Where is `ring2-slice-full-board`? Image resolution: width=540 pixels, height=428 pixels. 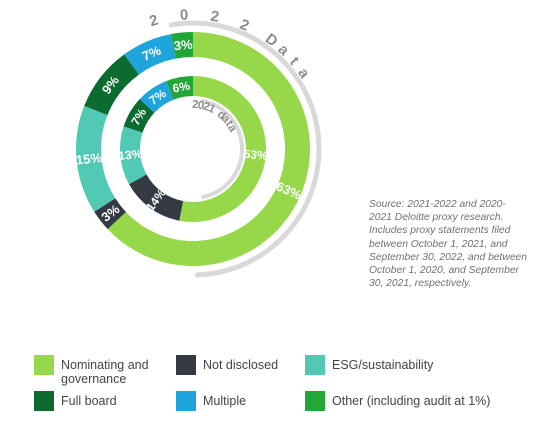
ring2-slice-full-board is located at coordinates (139, 116).